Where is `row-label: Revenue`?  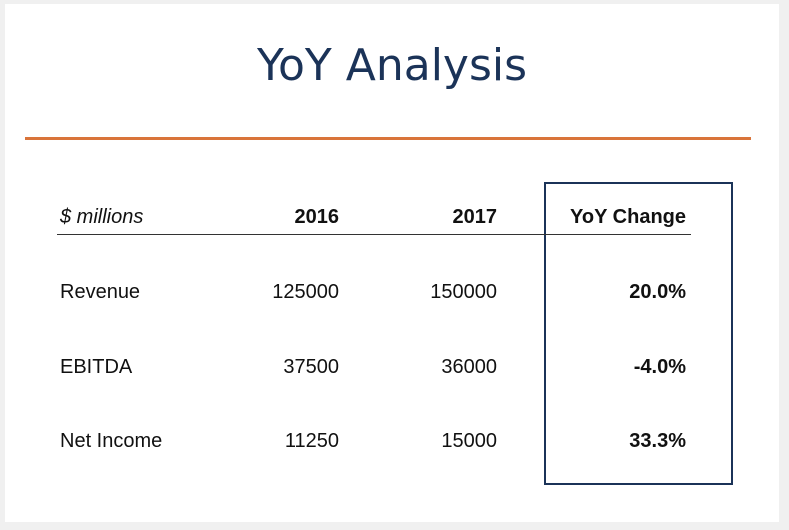 row-label: Revenue is located at coordinates (100, 292).